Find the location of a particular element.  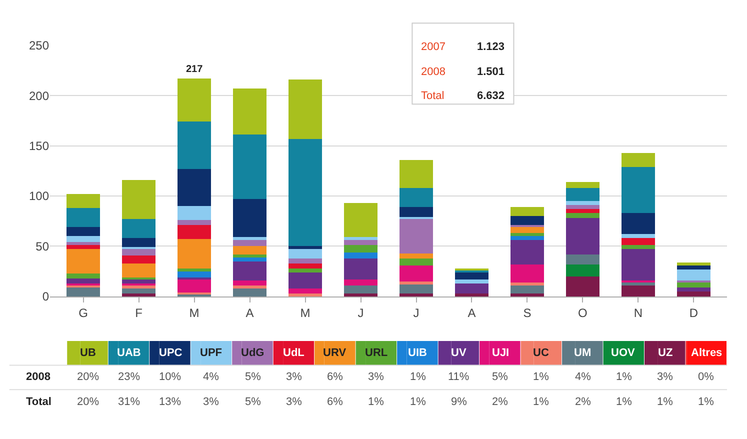

x-tick-label: D is located at coordinates (693, 313).